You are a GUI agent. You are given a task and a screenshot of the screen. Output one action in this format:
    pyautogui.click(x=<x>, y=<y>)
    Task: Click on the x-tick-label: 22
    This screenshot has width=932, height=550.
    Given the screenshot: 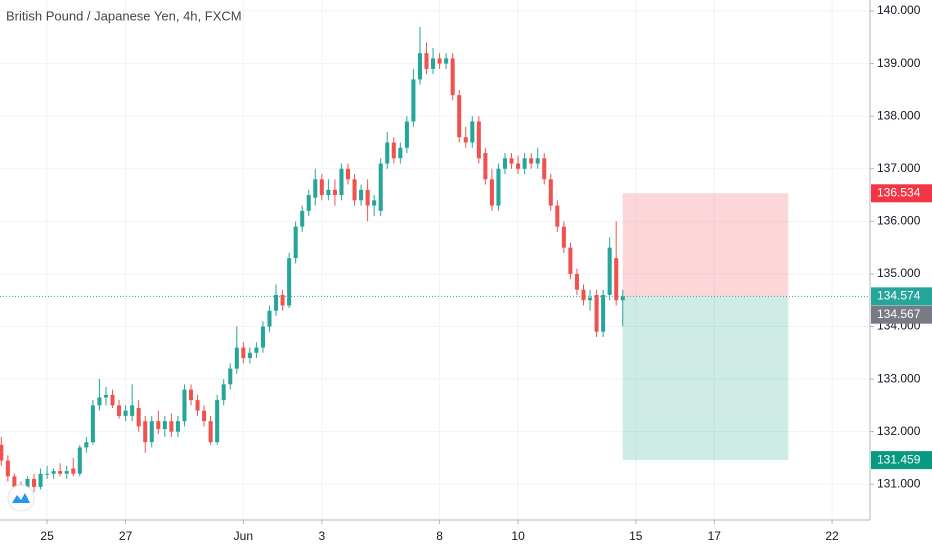 What is the action you would take?
    pyautogui.click(x=832, y=536)
    